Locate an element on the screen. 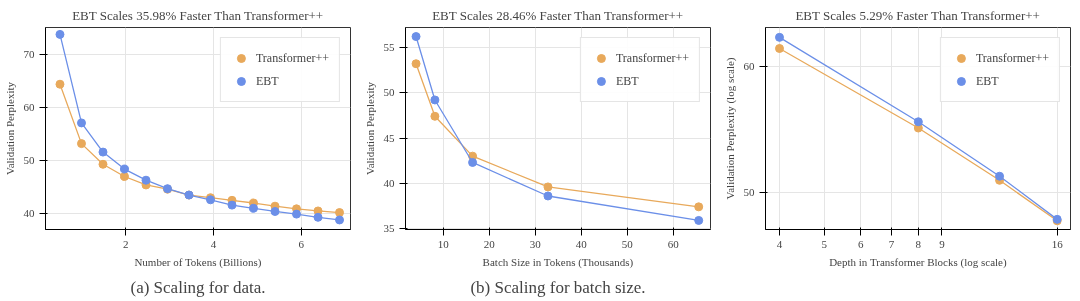 The image size is (1080, 301). x-tick-label: 9 is located at coordinates (942, 243).